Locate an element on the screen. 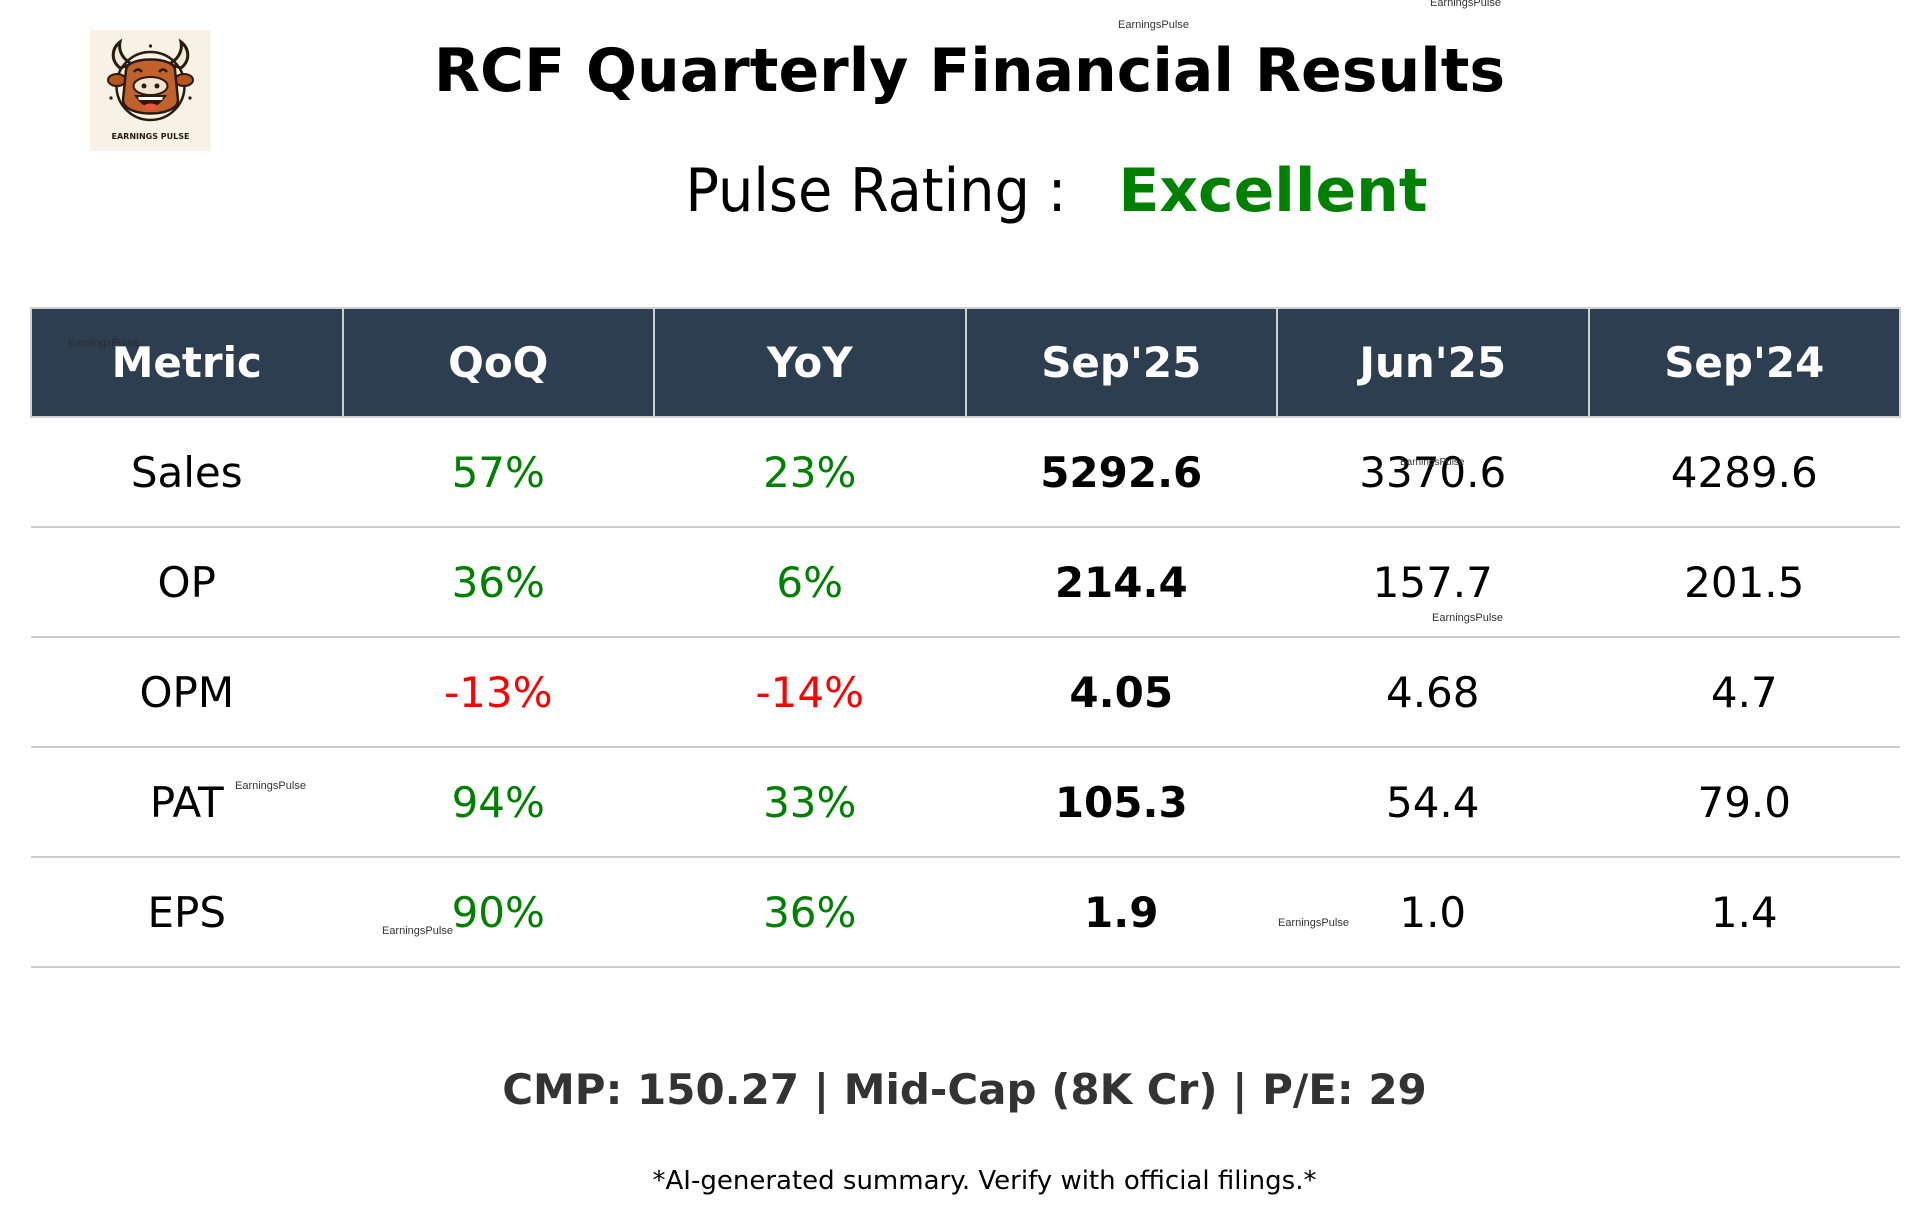  yoy-cell: 36% is located at coordinates (810, 912).